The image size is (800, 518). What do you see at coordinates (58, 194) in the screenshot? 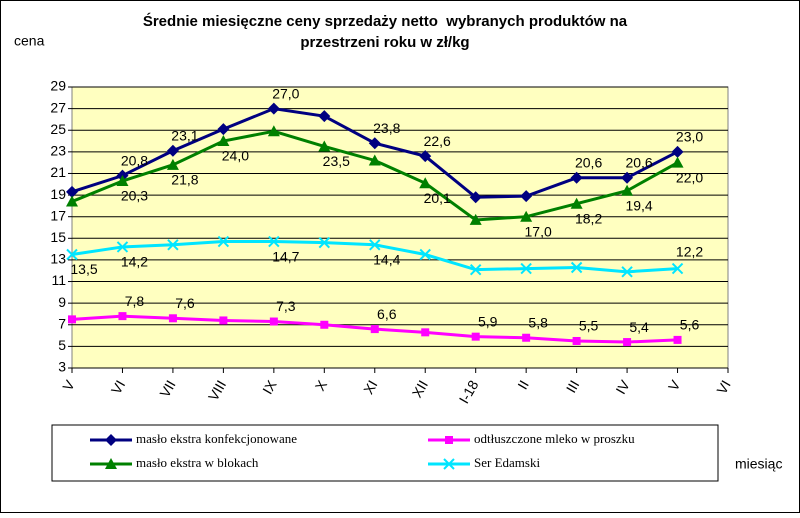
I see `y-tick-label: 19` at bounding box center [58, 194].